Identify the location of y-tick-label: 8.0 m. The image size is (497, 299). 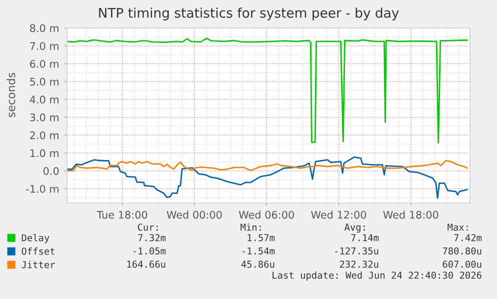
(44, 28).